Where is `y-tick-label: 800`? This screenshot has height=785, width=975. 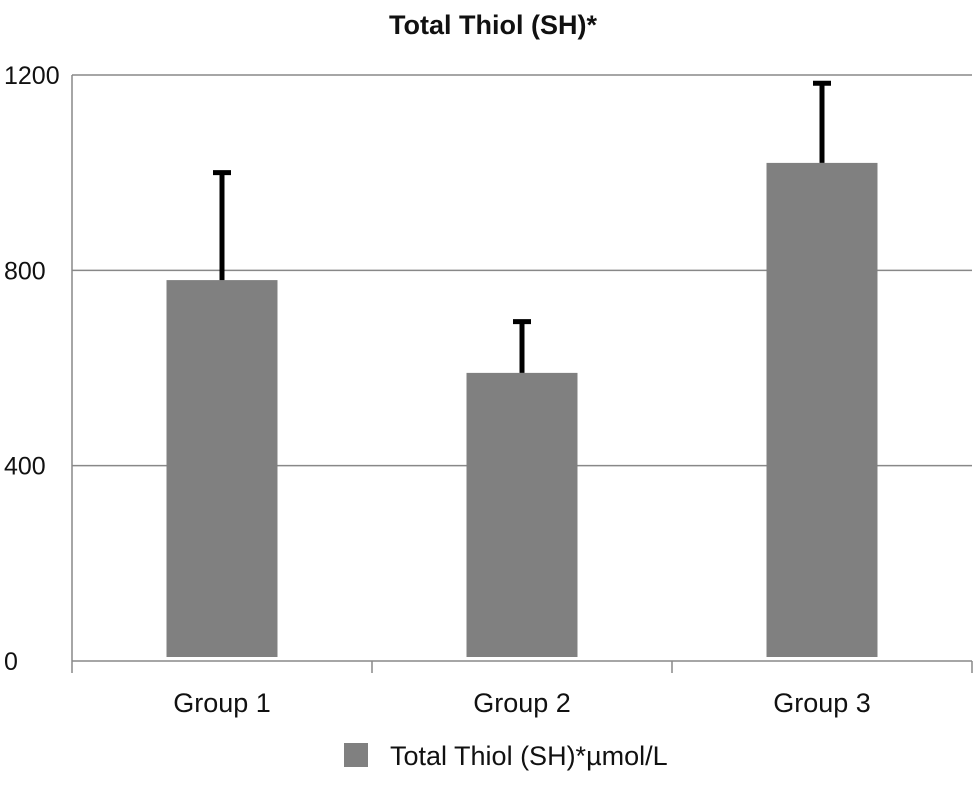
y-tick-label: 800 is located at coordinates (25, 271).